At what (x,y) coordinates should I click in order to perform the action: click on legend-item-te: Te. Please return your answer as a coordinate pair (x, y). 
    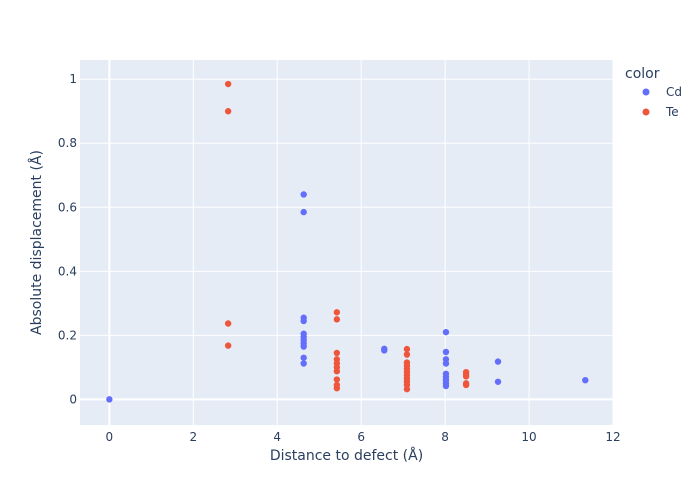
    Looking at the image, I should click on (660, 112).